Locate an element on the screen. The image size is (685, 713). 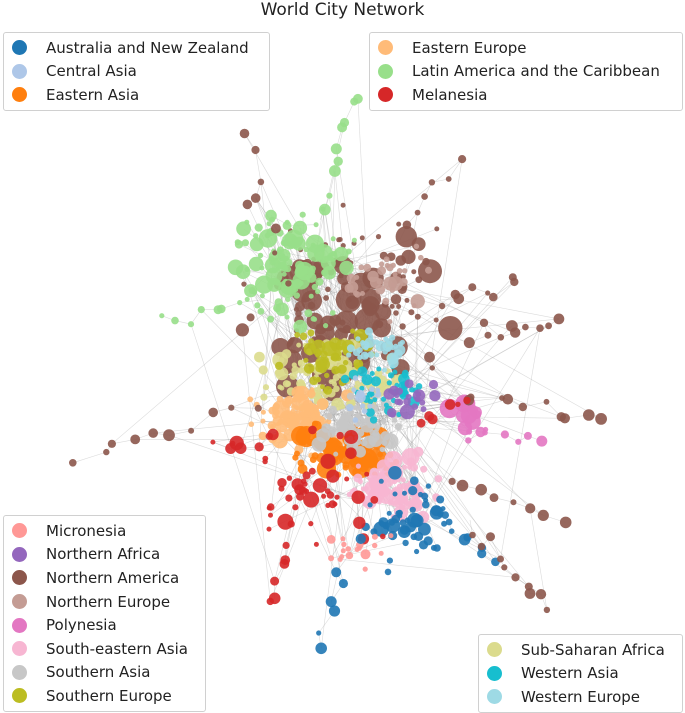
legend-item: Southern Asia is located at coordinates (104, 673).